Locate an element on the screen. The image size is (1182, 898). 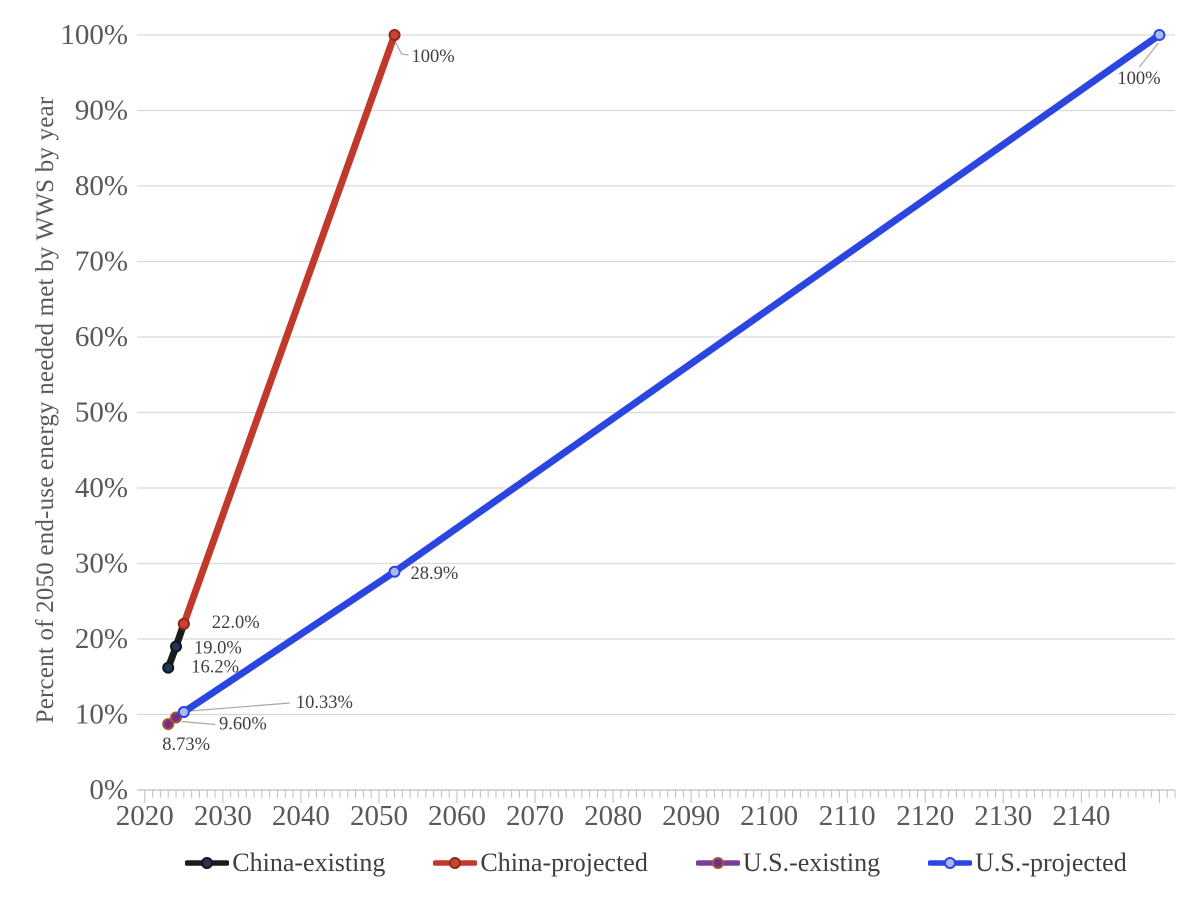
x-axis-tick-label: 2080 is located at coordinates (613, 816).